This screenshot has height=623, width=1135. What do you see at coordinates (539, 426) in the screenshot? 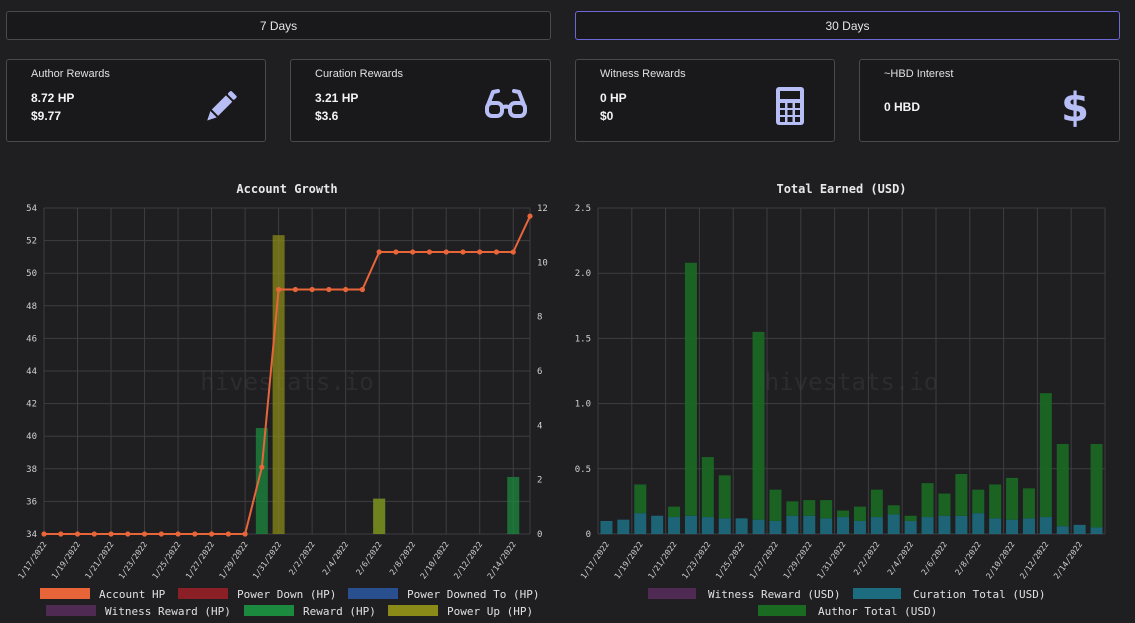
I see `y-right-tick-label: 4` at bounding box center [539, 426].